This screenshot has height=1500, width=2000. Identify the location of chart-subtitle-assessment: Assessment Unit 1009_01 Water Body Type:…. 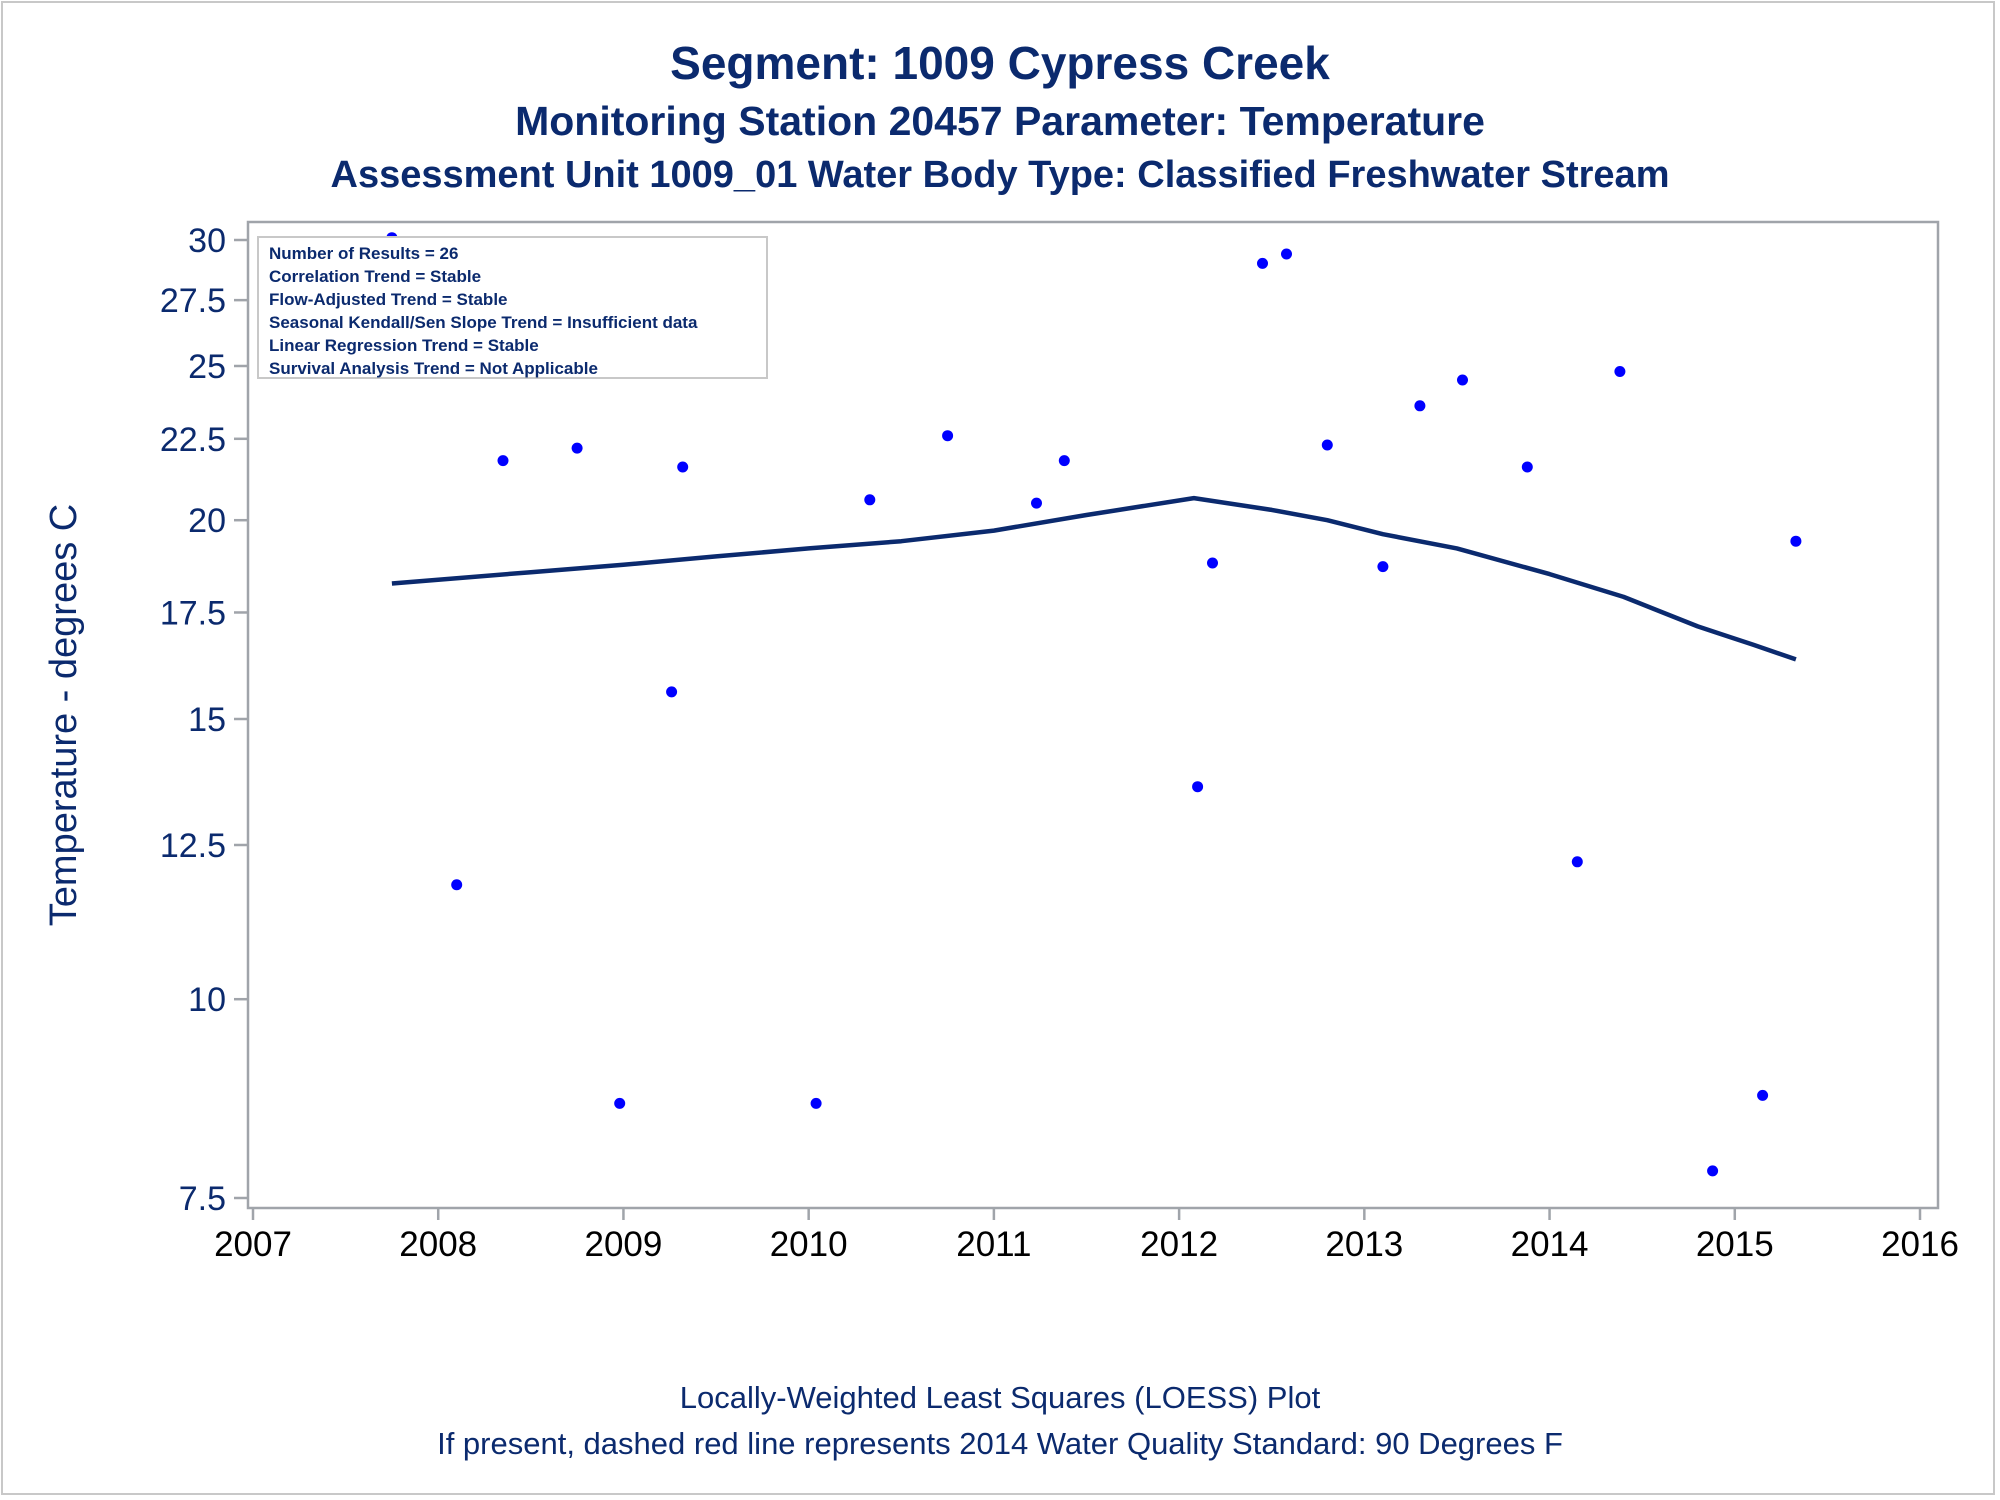
(1000, 175).